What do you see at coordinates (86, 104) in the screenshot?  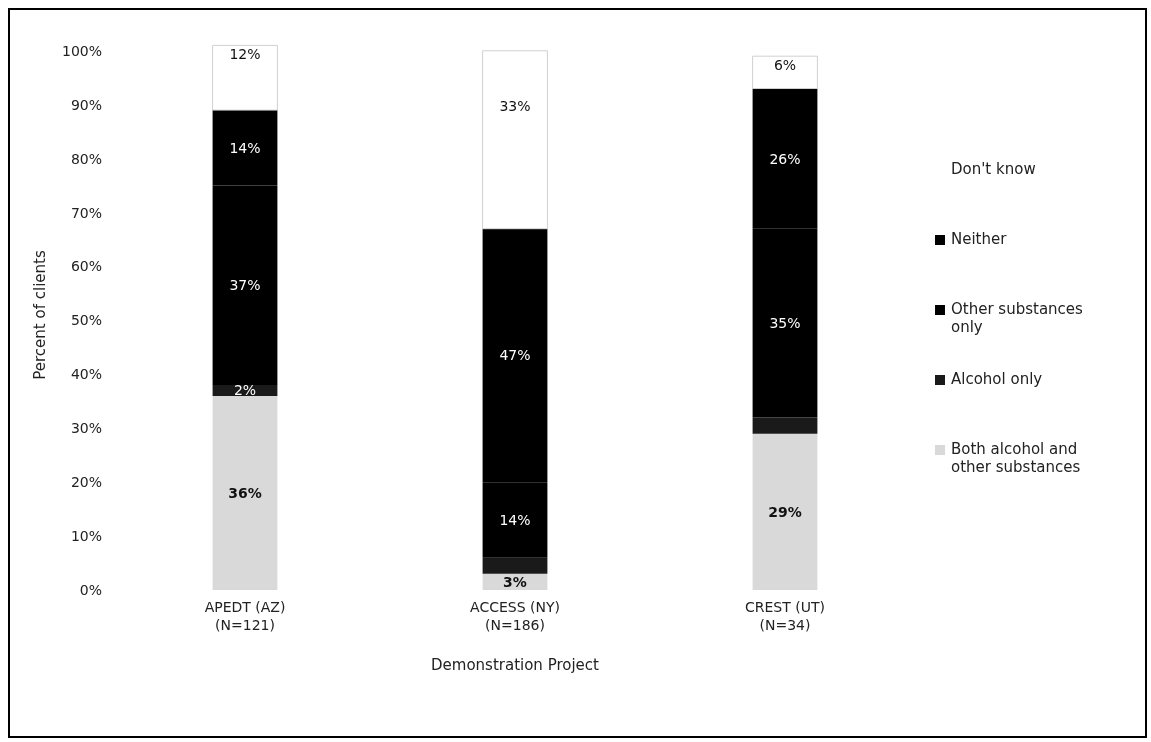 I see `y-tick-label: 90%` at bounding box center [86, 104].